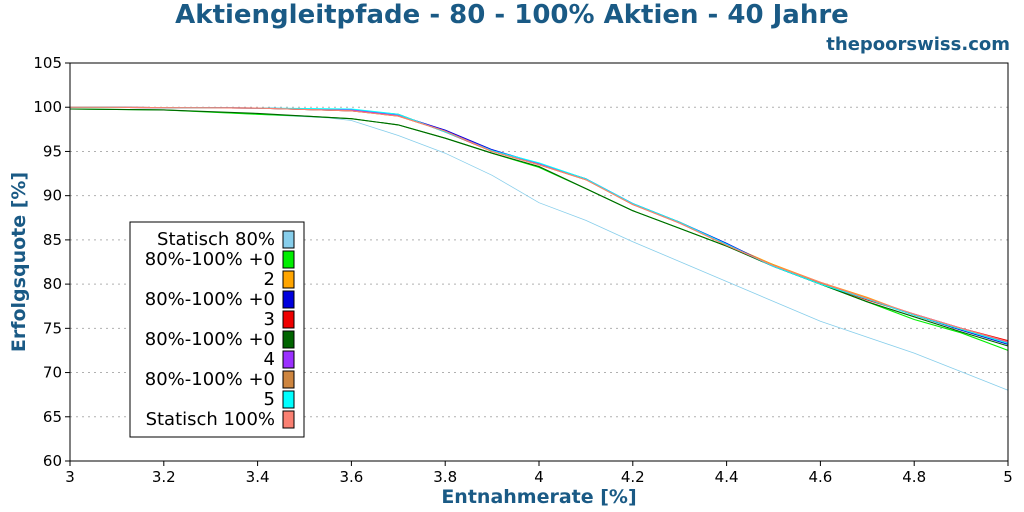 The width and height of the screenshot is (1024, 512). I want to click on y-tick-label: 65, so click(52, 417).